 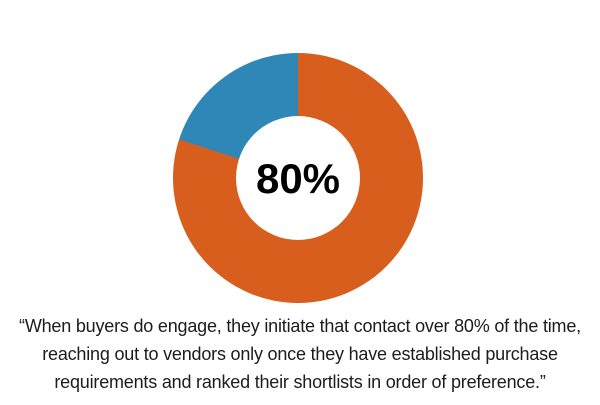 I want to click on donut-center-percentage: 80%, so click(x=298, y=178).